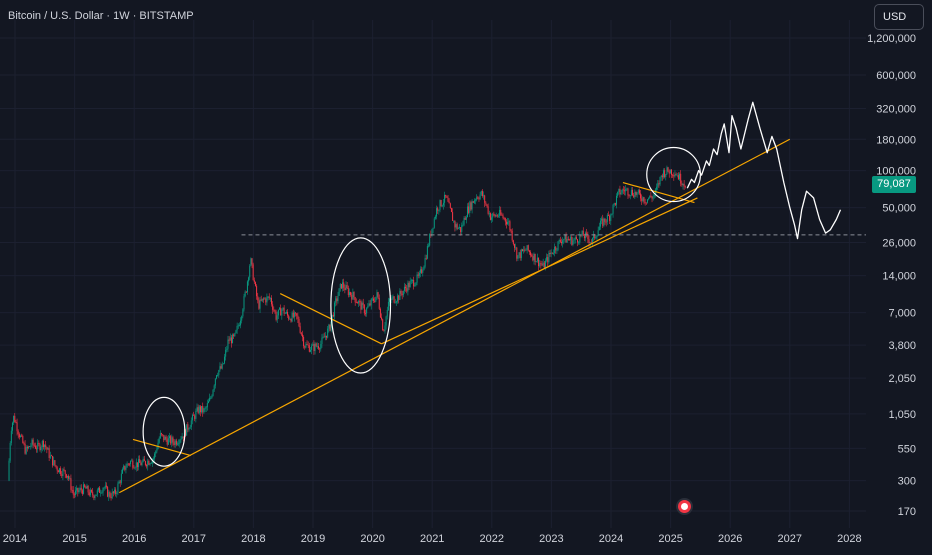 Image resolution: width=932 pixels, height=555 pixels. What do you see at coordinates (539, 271) in the screenshot?
I see `trendline` at bounding box center [539, 271].